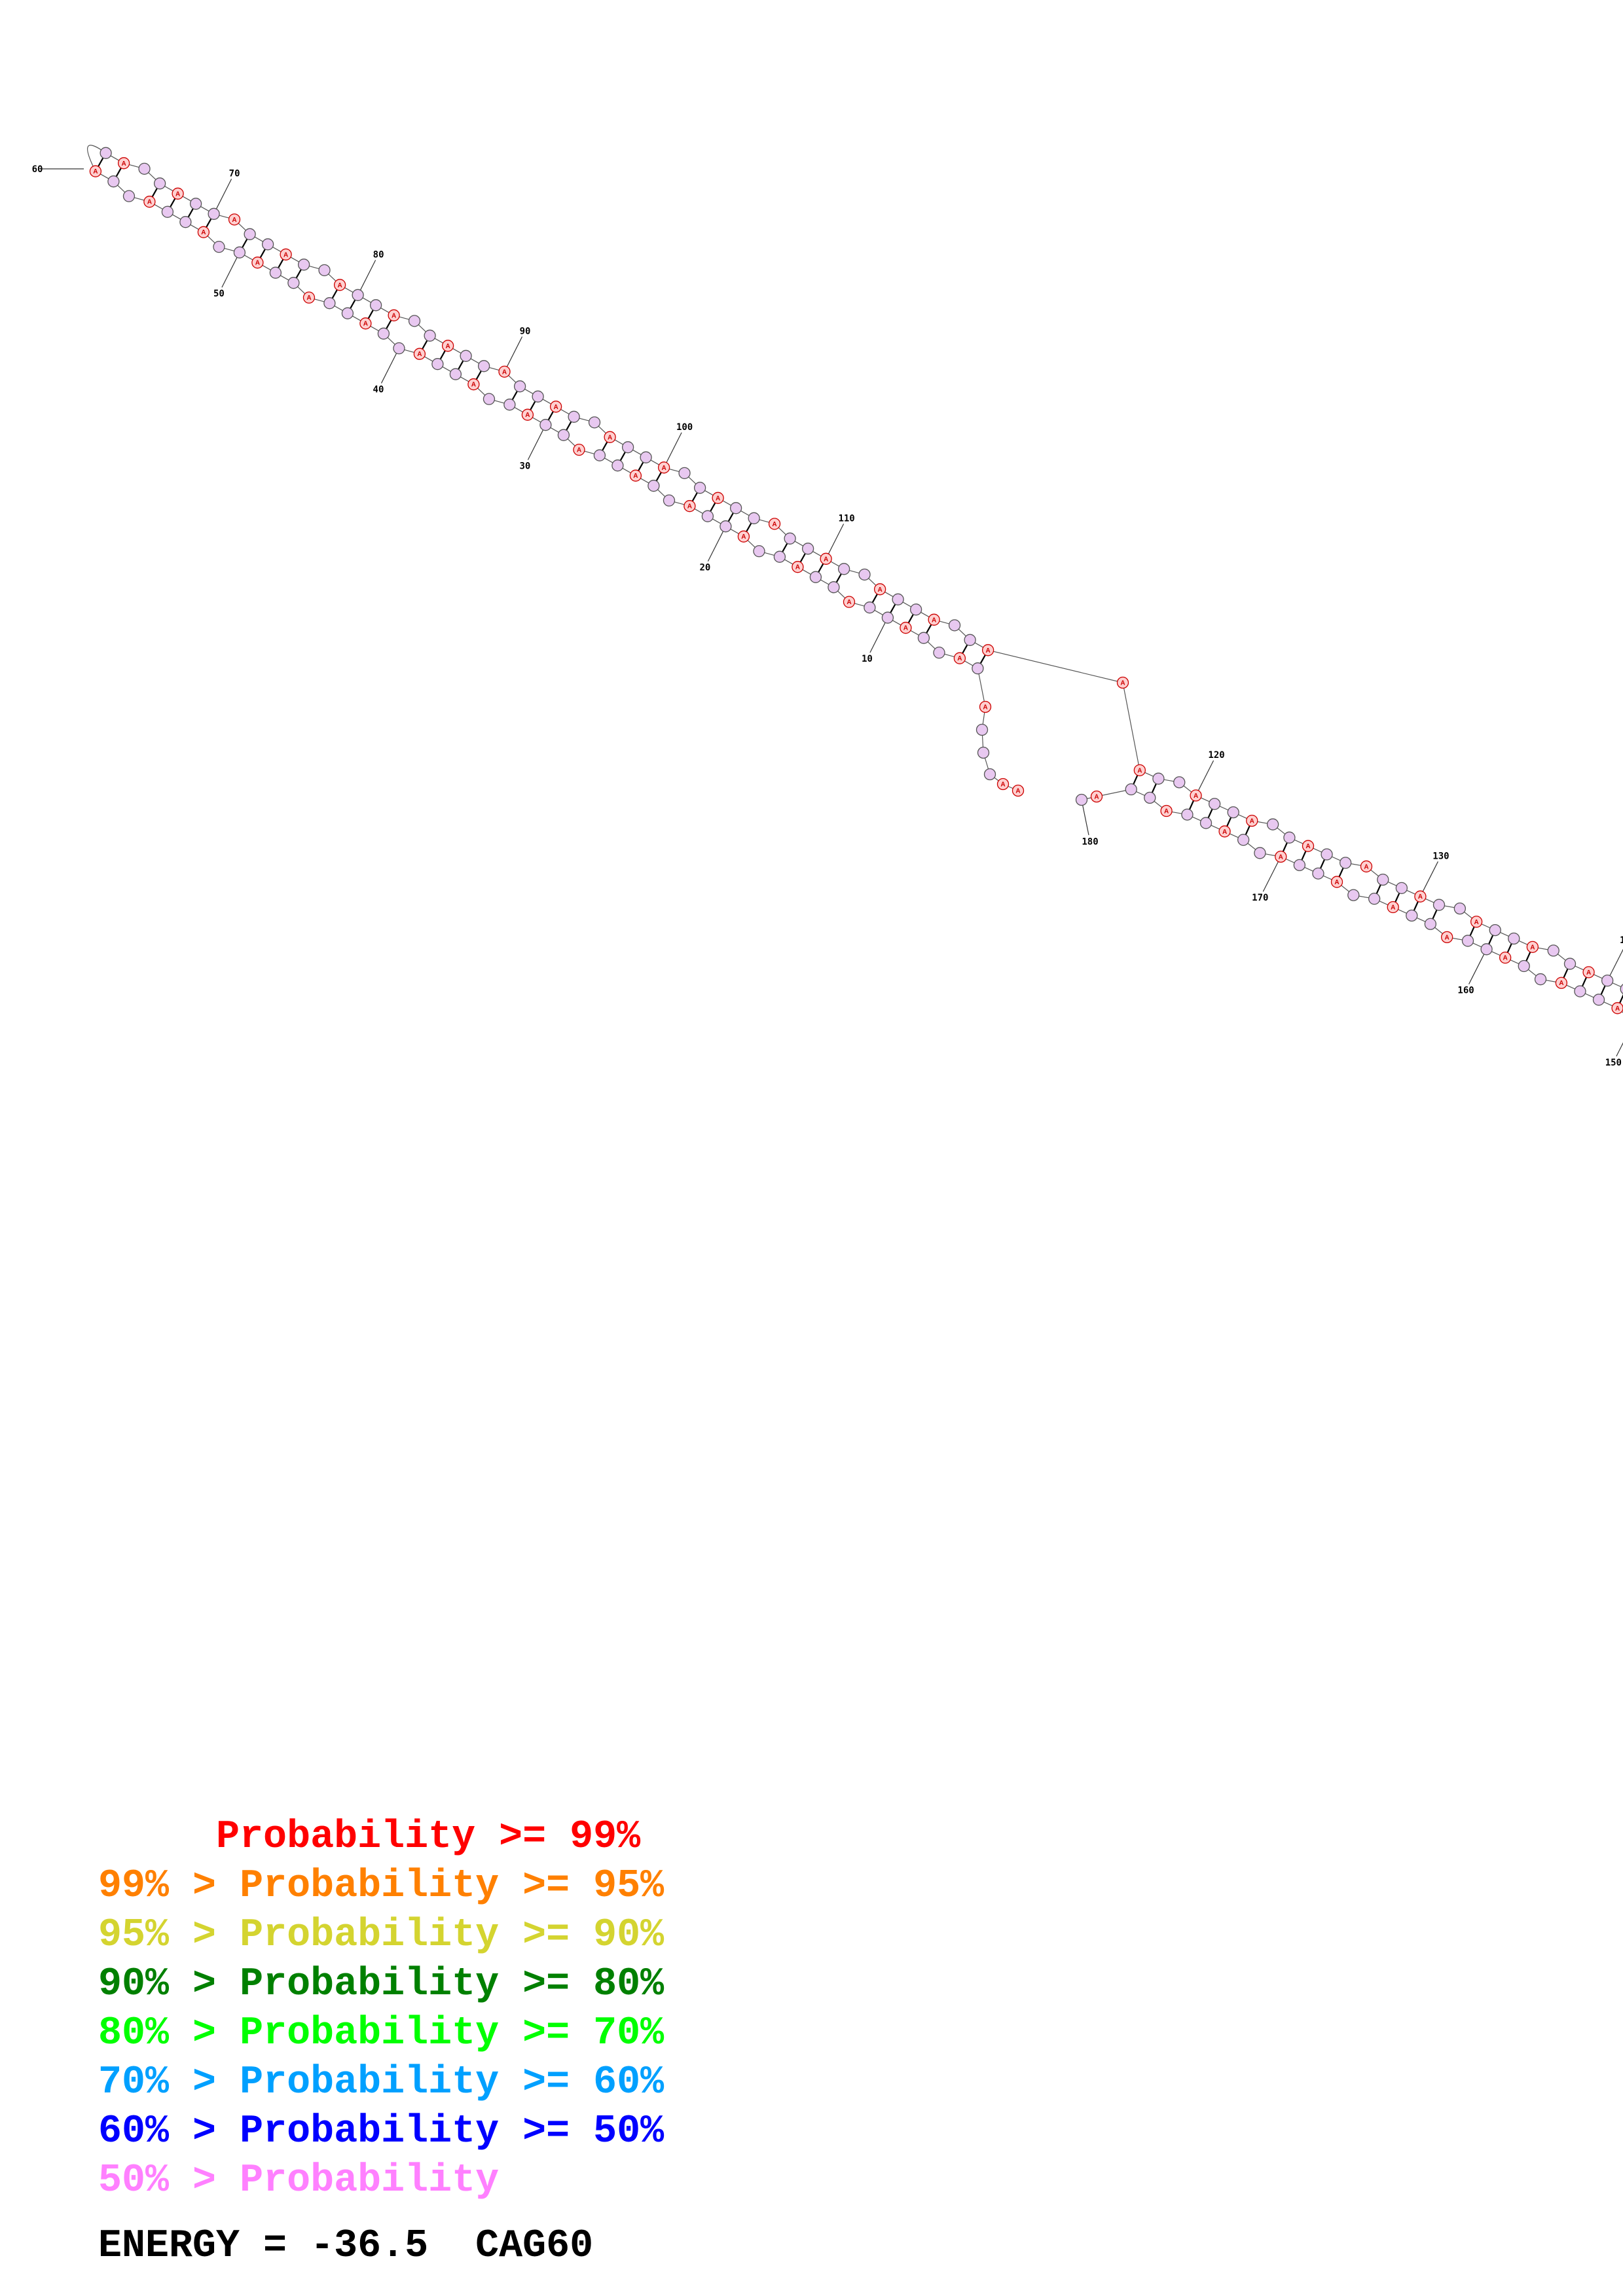  I want to click on position-label: 40, so click(378, 389).